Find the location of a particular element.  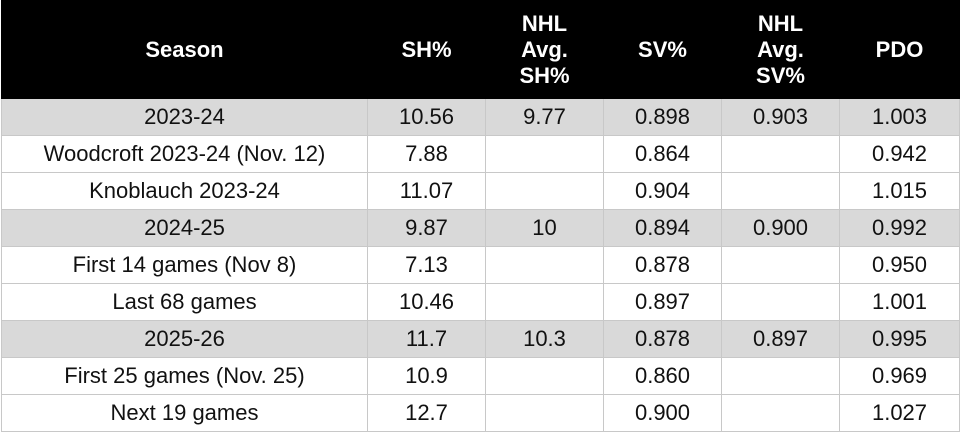

header-cell: SH% is located at coordinates (426, 49).